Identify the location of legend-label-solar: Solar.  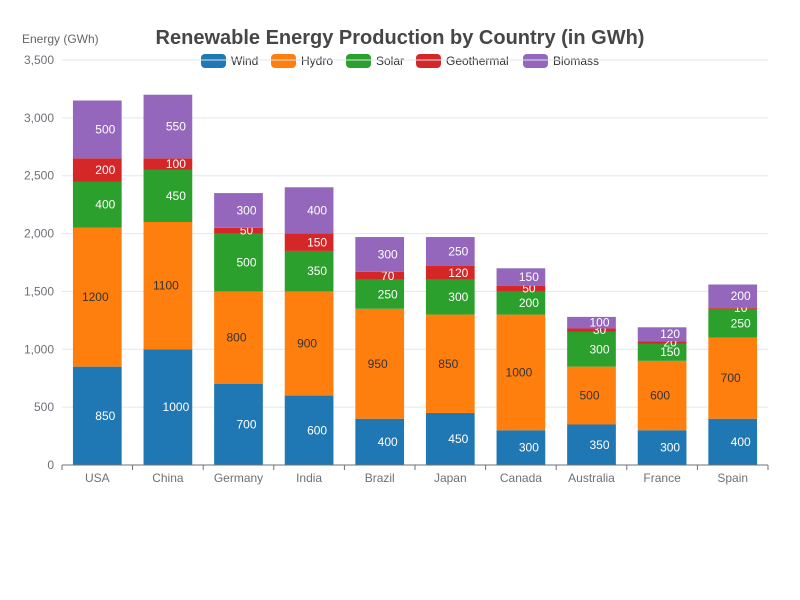
(390, 61).